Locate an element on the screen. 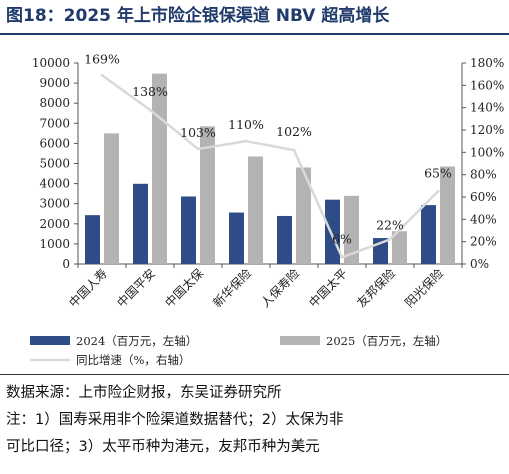 The image size is (509, 474). growth-data-label: 6% is located at coordinates (342, 238).